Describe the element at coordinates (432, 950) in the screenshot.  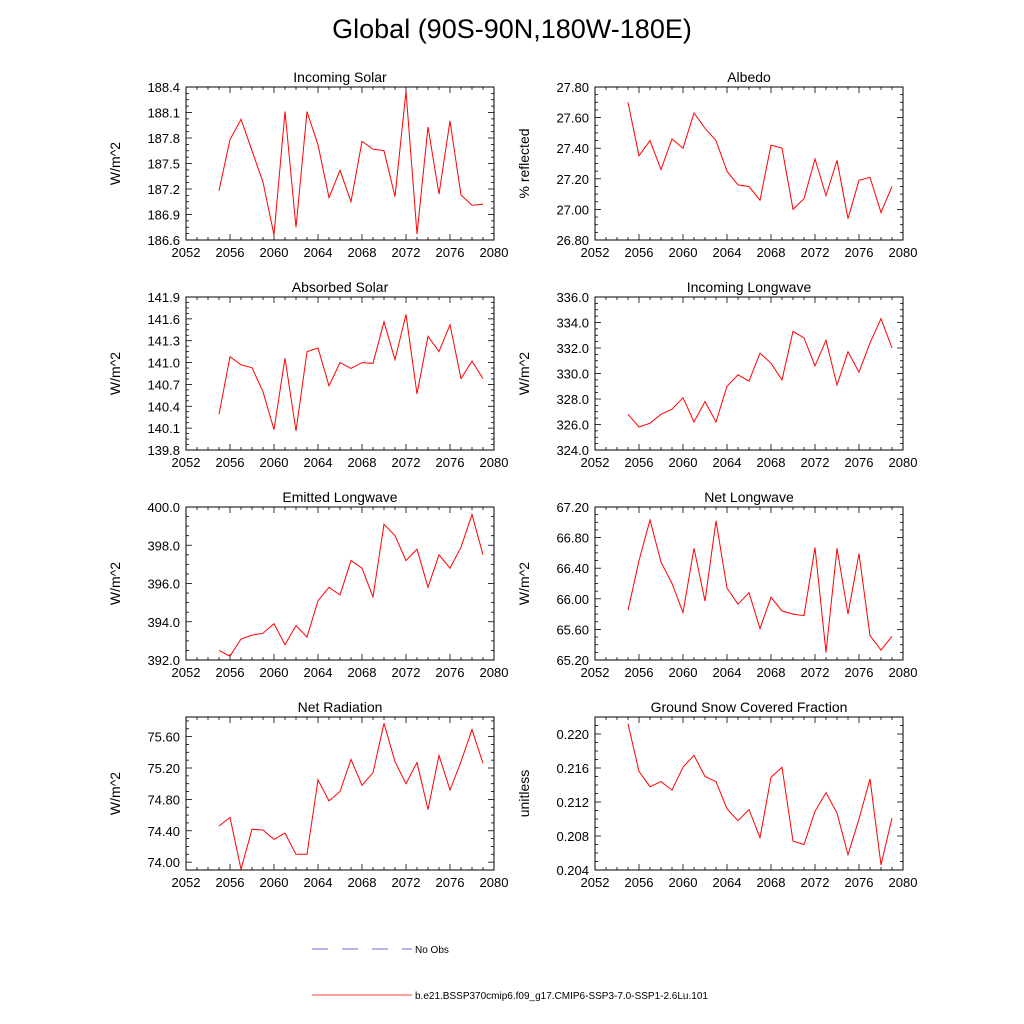
I see `legend-obs-label: No Obs` at that location.